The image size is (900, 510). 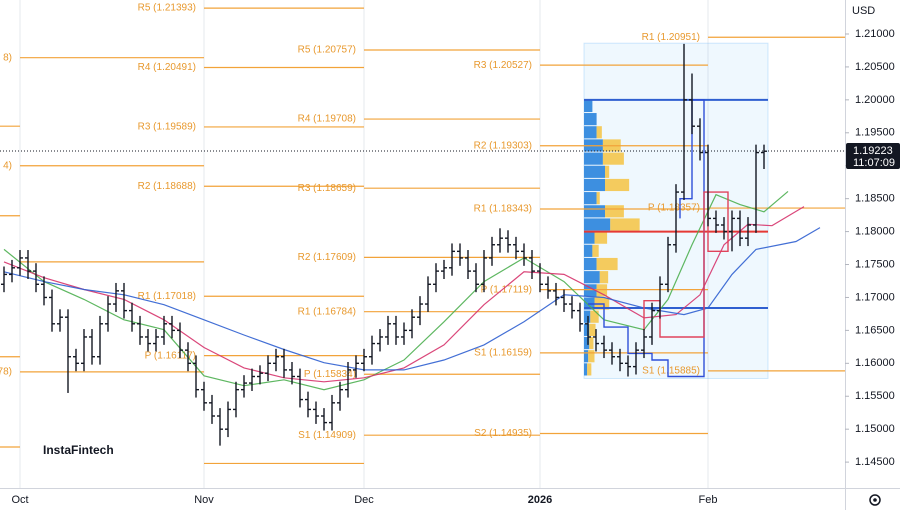 What do you see at coordinates (674, 208) in the screenshot?
I see `pivot-label: P (1.18357)` at bounding box center [674, 208].